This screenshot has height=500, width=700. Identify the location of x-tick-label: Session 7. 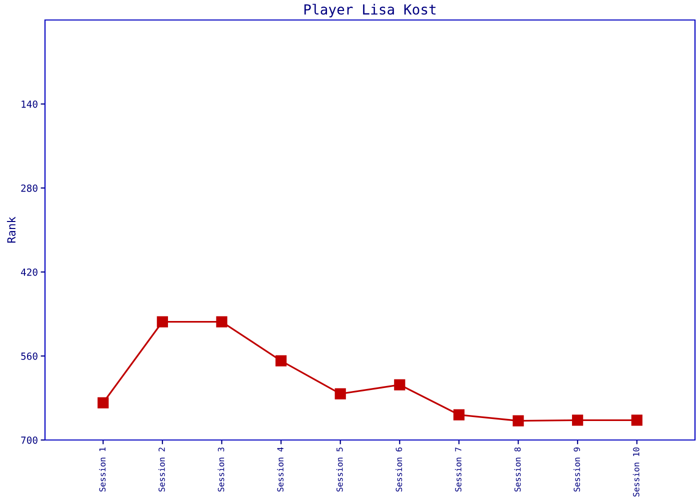
(458, 470).